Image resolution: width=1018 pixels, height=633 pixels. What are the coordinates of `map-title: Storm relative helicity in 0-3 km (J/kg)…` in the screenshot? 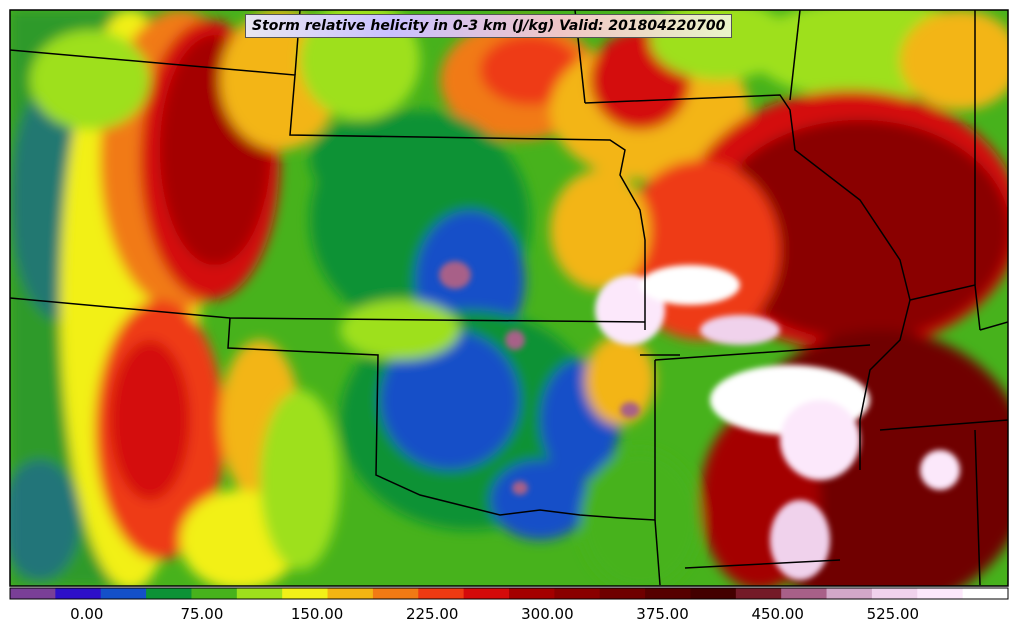 It's located at (489, 26).